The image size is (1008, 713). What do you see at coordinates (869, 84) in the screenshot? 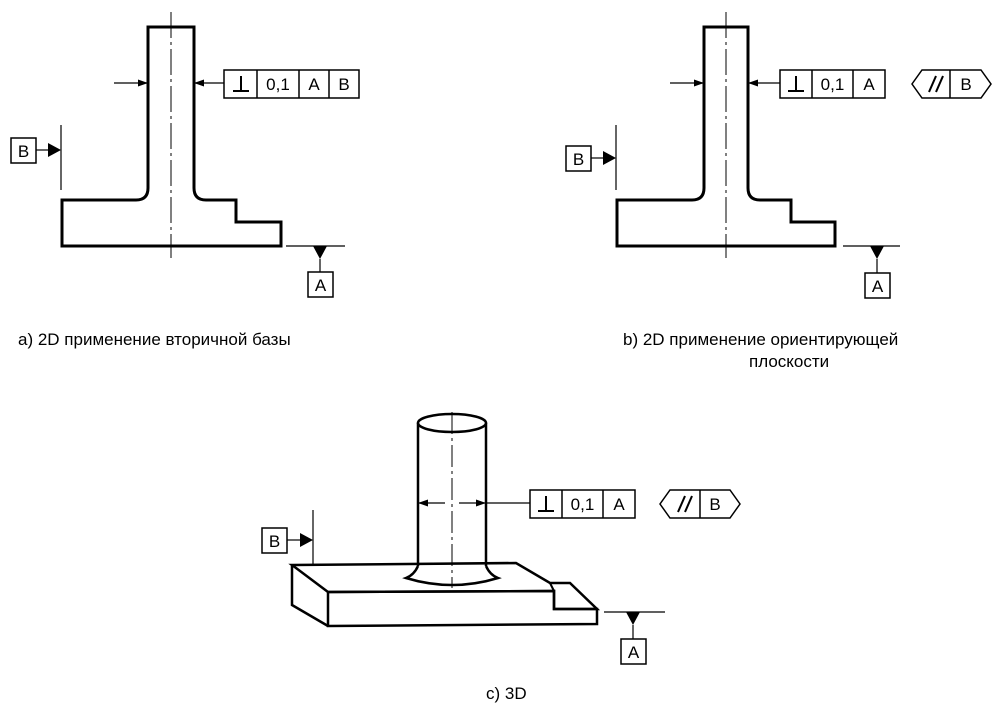
I see `frame-datum-b1: A` at bounding box center [869, 84].